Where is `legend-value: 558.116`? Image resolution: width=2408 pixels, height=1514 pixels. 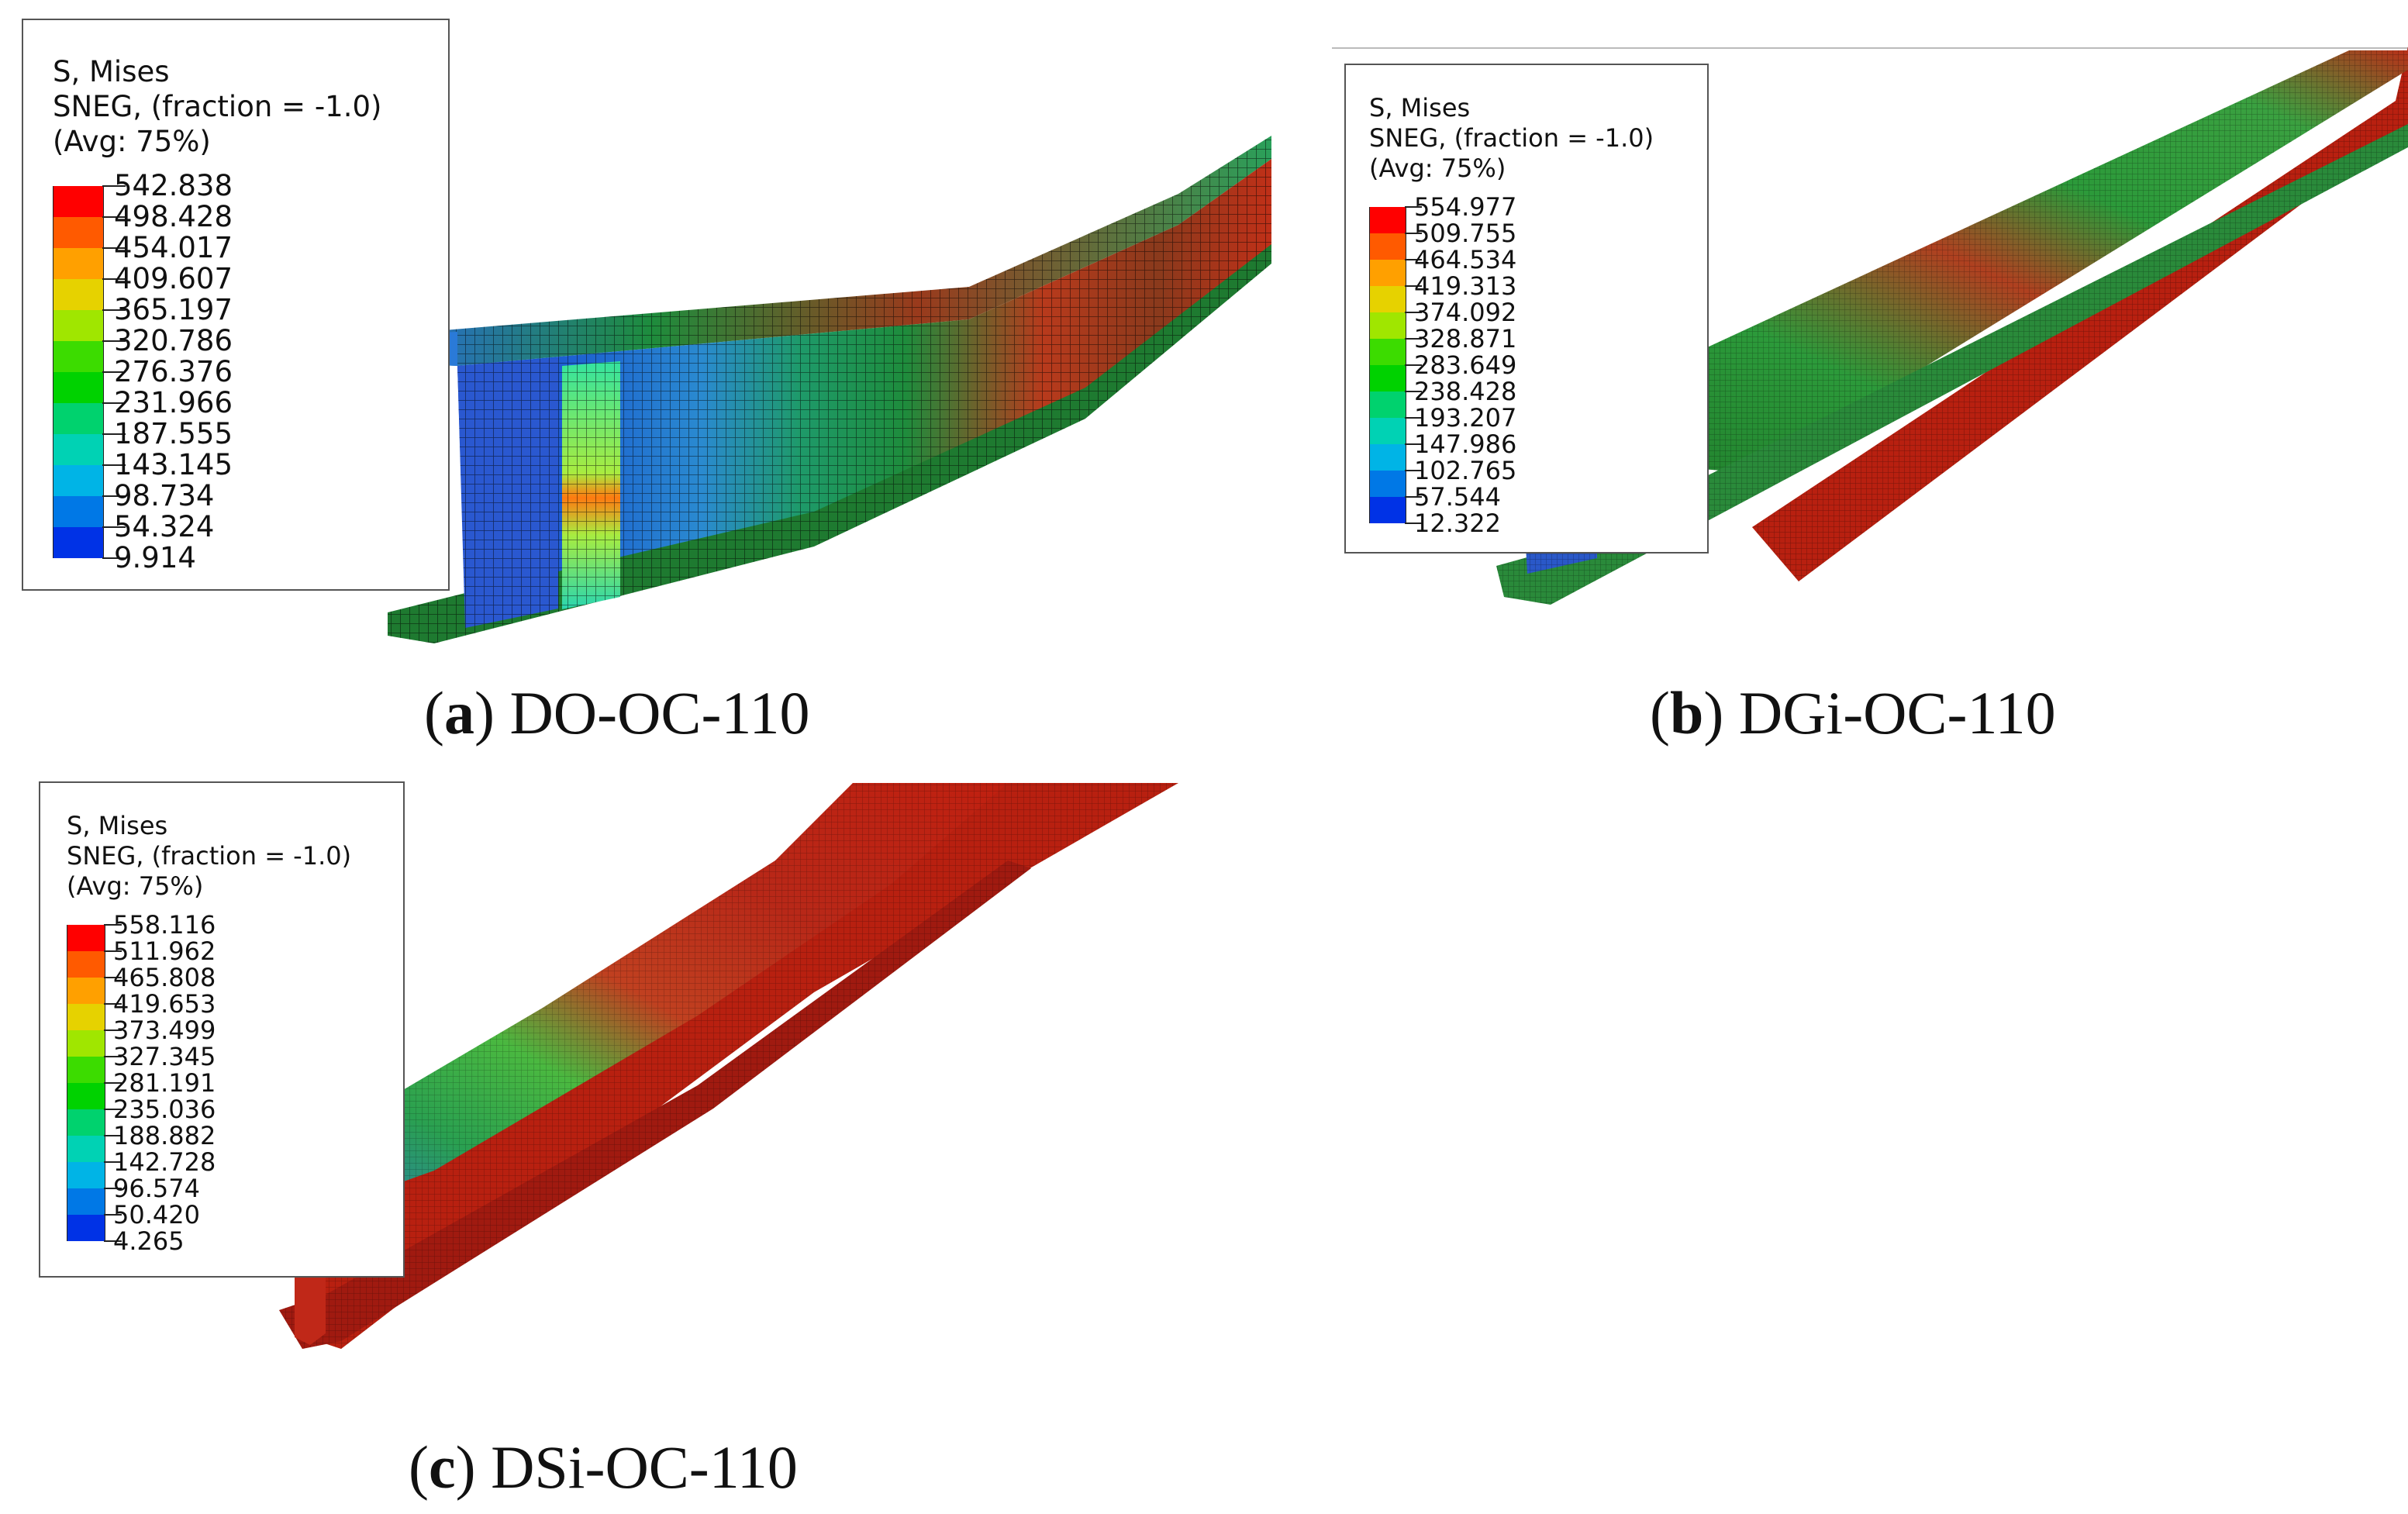 legend-value: 558.116 is located at coordinates (164, 925).